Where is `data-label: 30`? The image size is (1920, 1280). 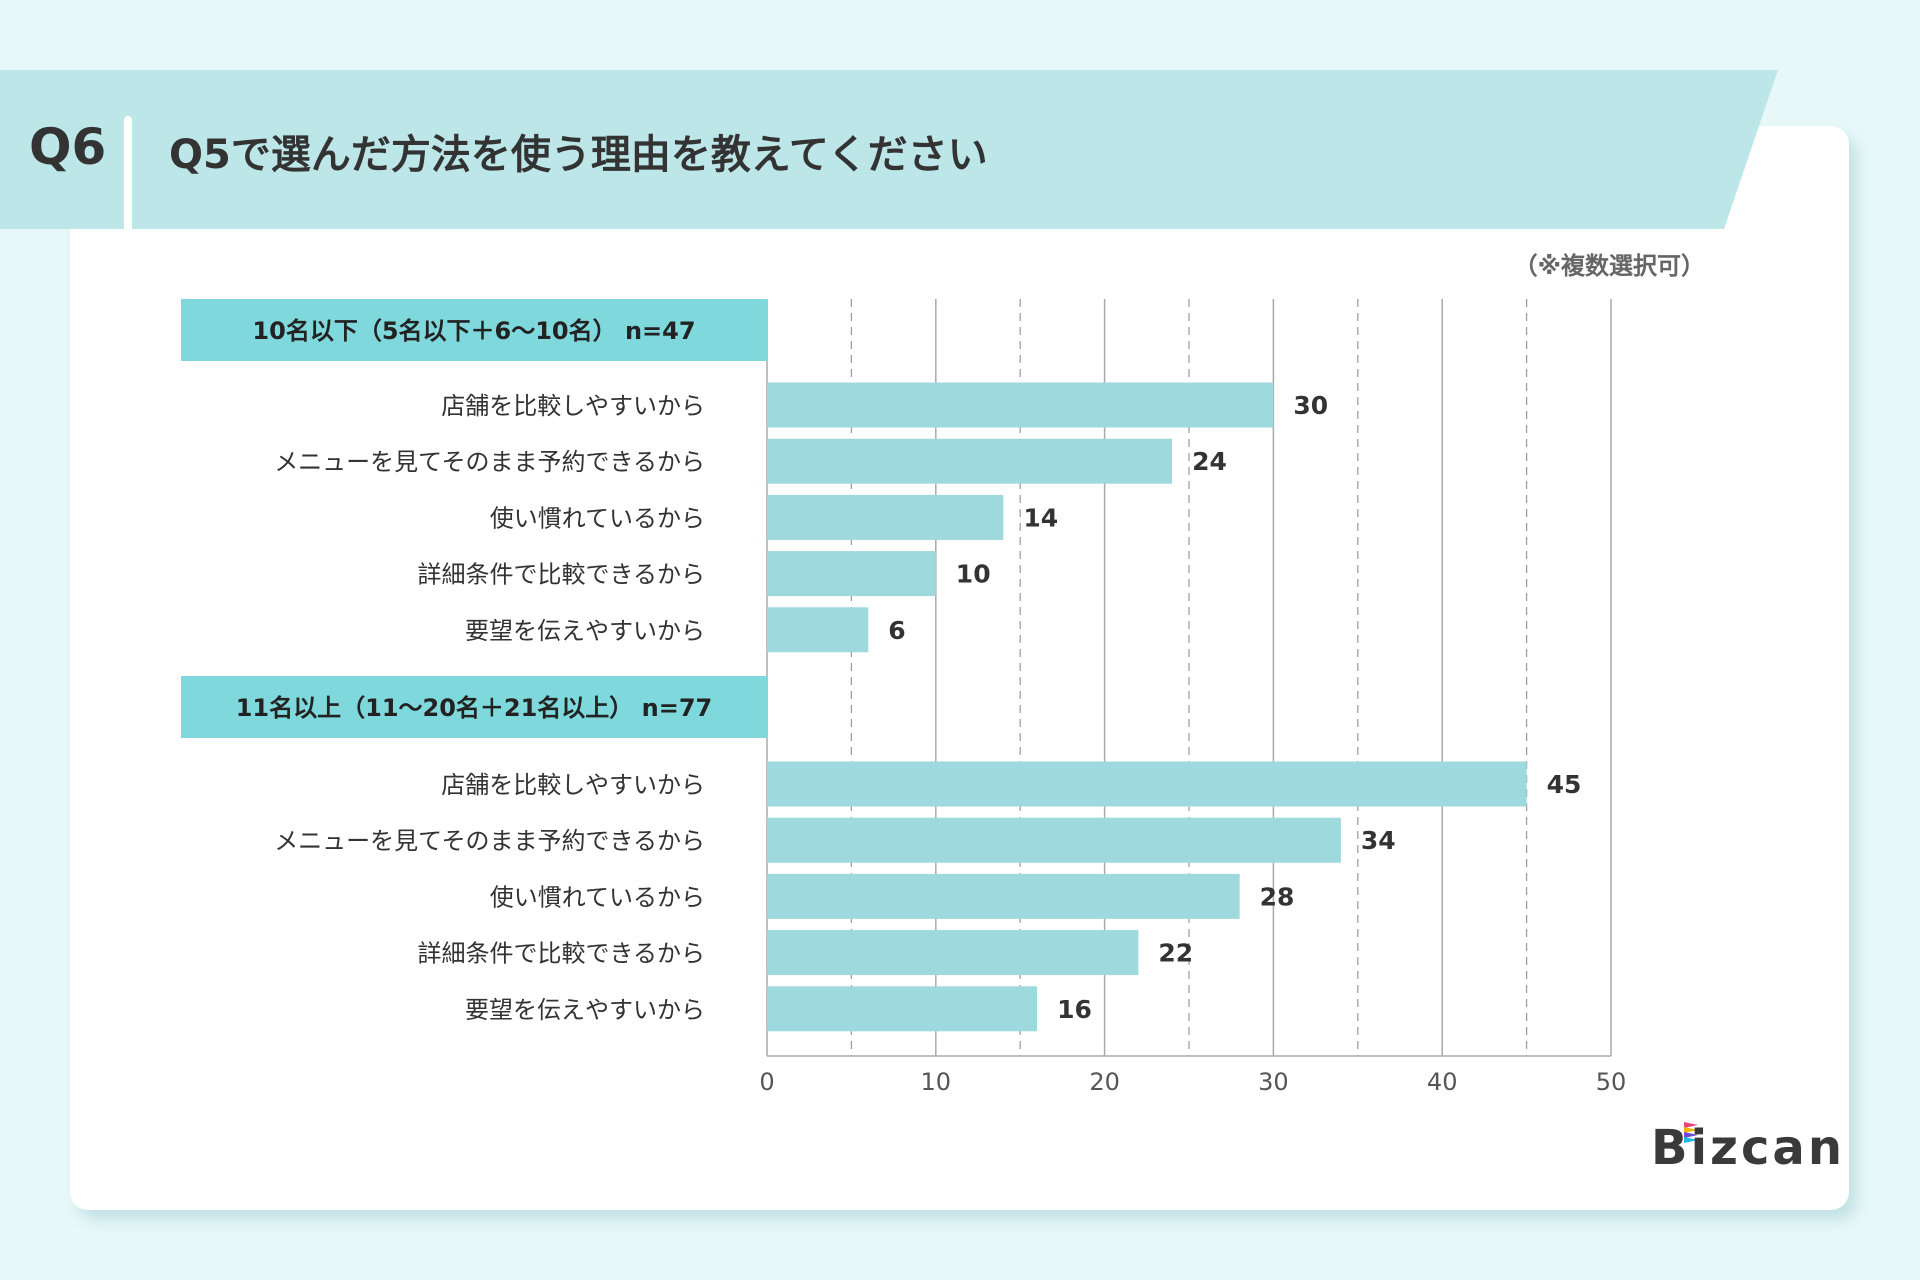 data-label: 30 is located at coordinates (1310, 405).